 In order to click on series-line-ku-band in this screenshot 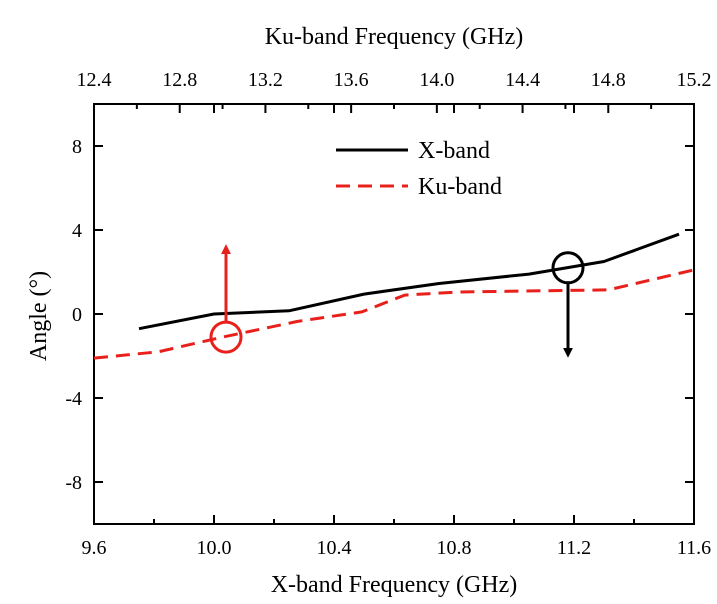, I will do `click(394, 314)`.